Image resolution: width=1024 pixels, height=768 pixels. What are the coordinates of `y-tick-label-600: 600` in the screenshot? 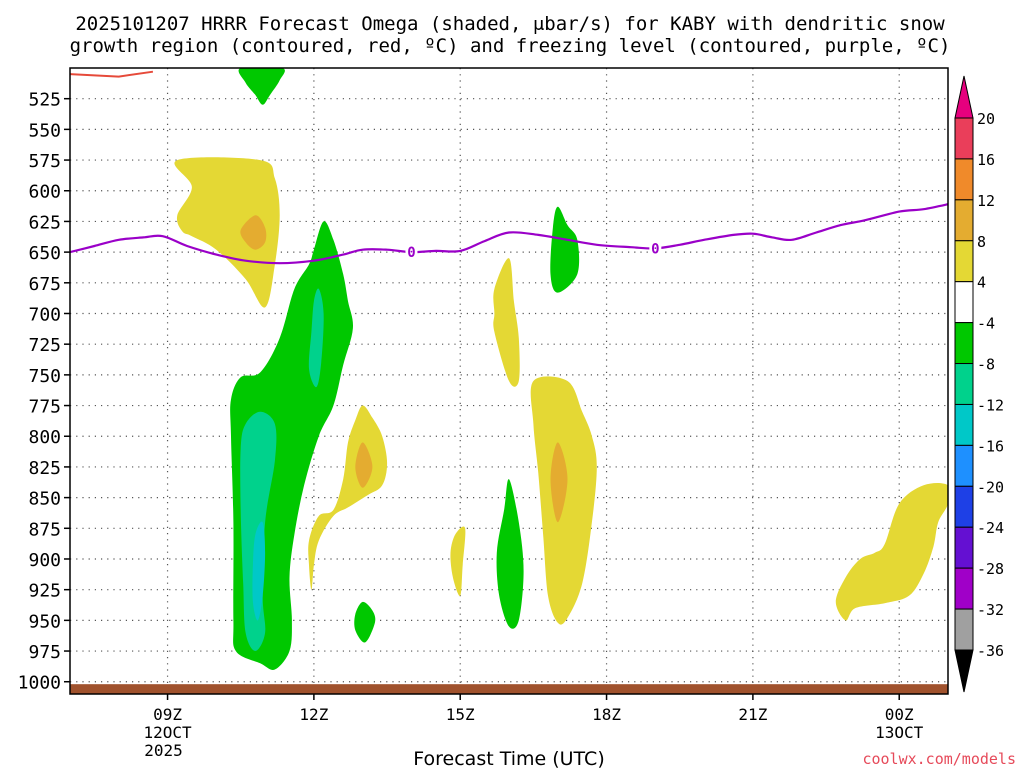 It's located at (44, 192).